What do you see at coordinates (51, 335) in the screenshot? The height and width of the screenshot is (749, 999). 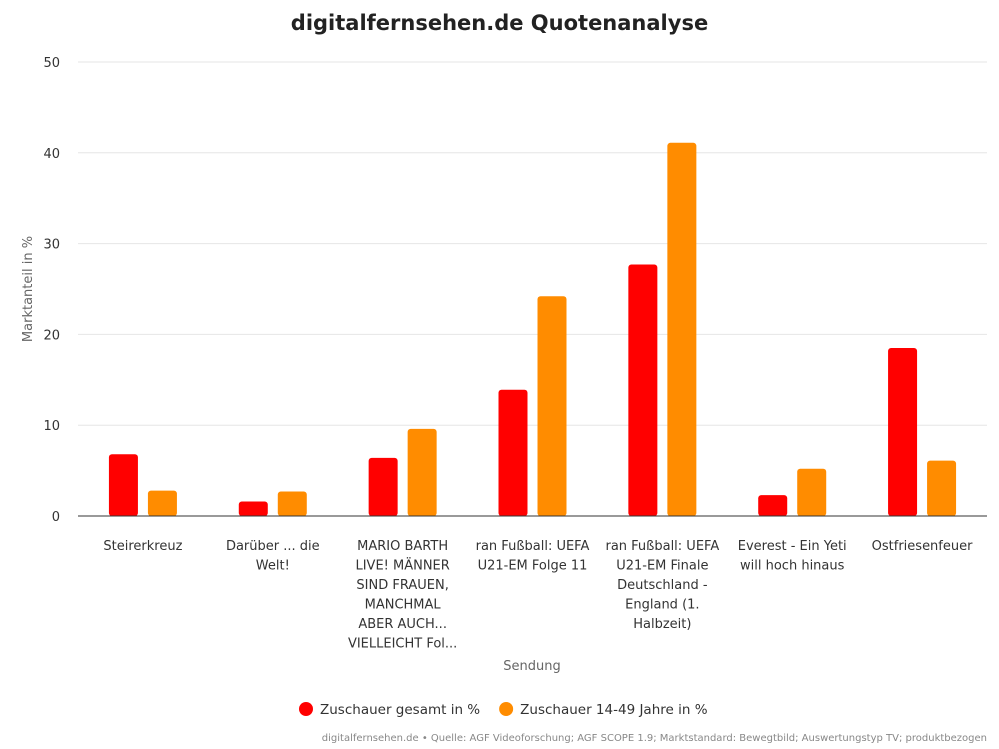 I see `y-tick-label: 20` at bounding box center [51, 335].